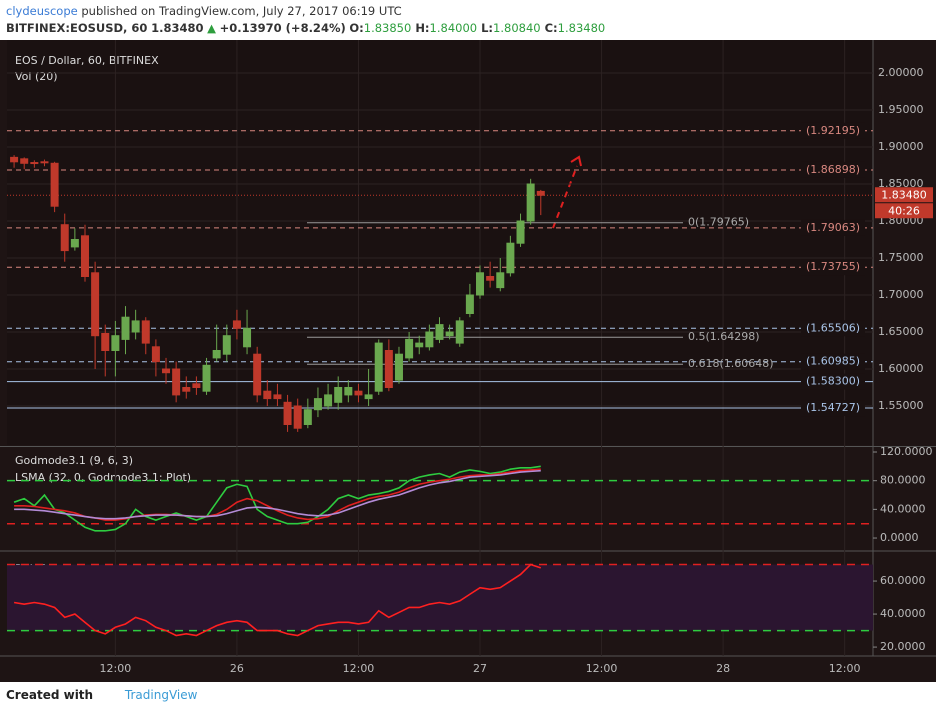 Image resolution: width=936 pixels, height=714 pixels. Describe the element at coordinates (906, 451) in the screenshot. I see `y-tick-label: 120.0000` at that location.